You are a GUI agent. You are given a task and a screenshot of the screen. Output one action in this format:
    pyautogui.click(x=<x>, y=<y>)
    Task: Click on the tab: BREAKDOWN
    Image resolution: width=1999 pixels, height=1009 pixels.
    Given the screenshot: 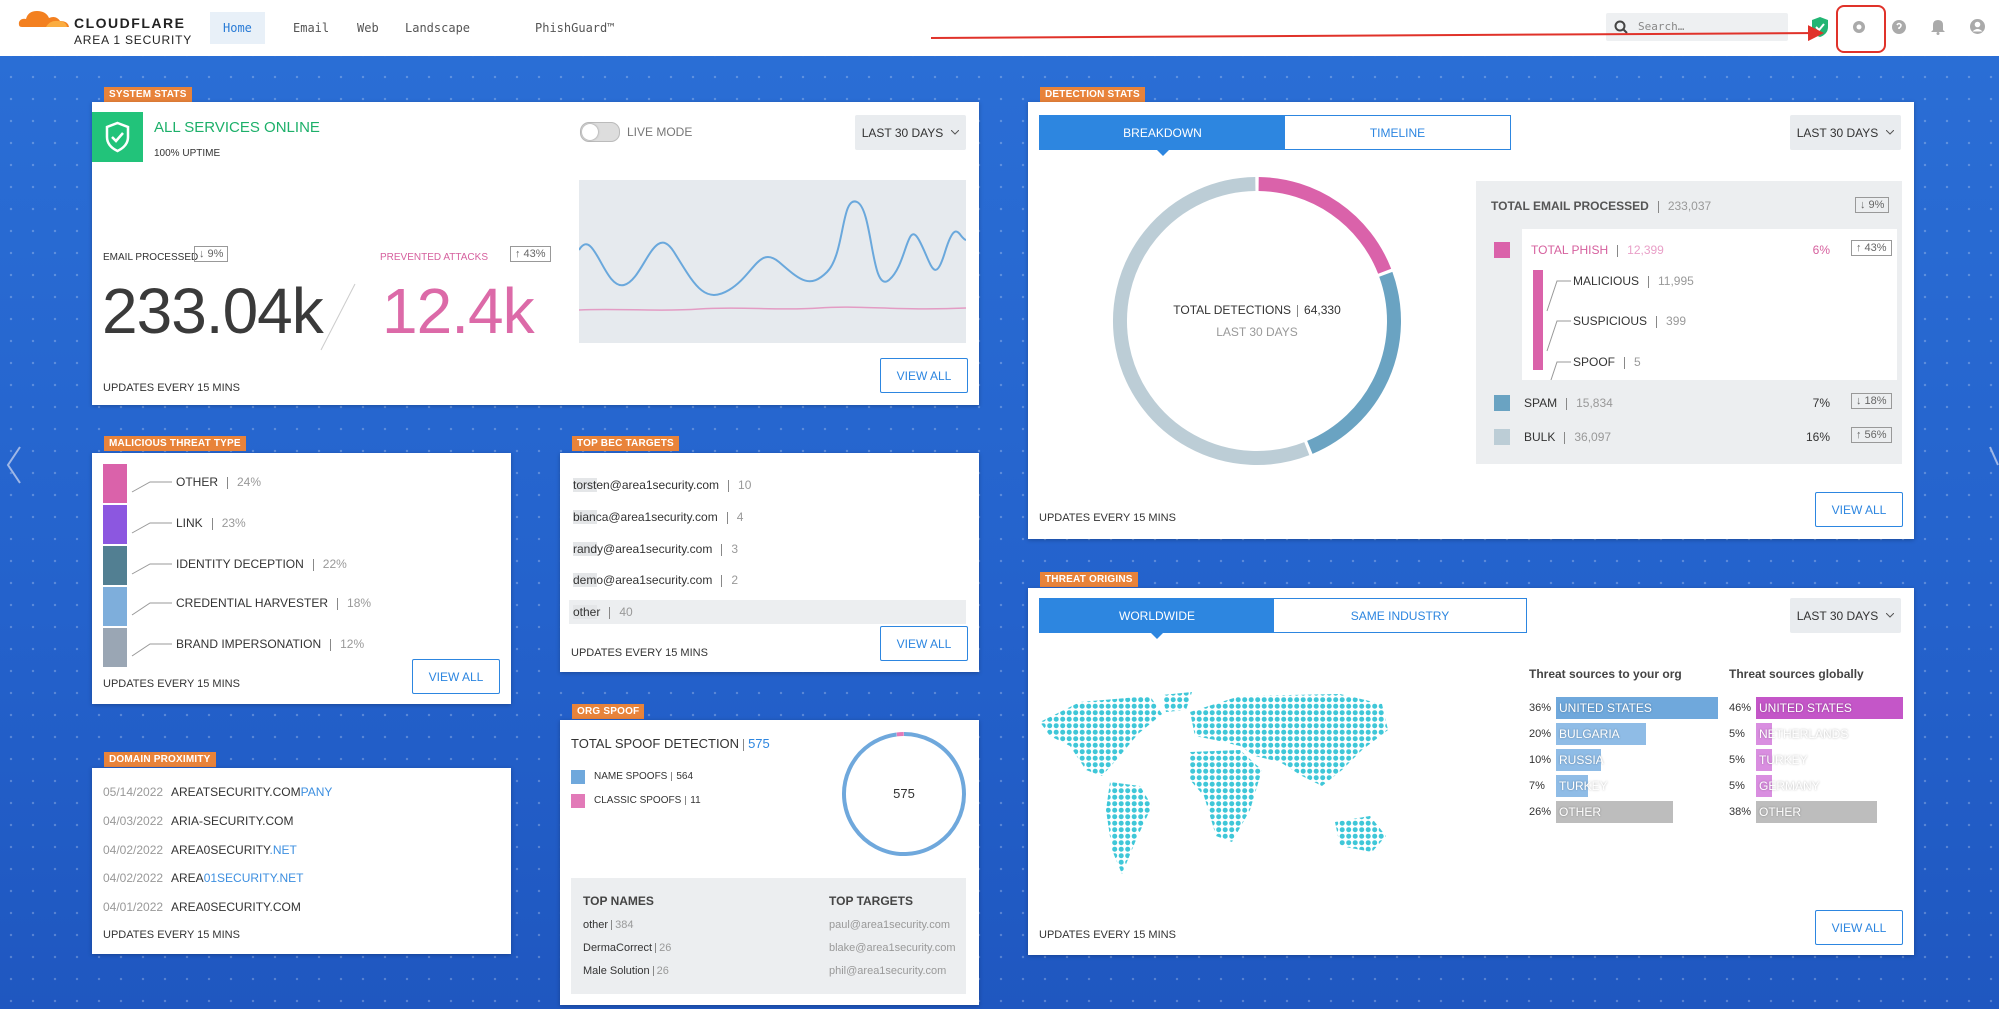 What is the action you would take?
    pyautogui.click(x=1162, y=136)
    